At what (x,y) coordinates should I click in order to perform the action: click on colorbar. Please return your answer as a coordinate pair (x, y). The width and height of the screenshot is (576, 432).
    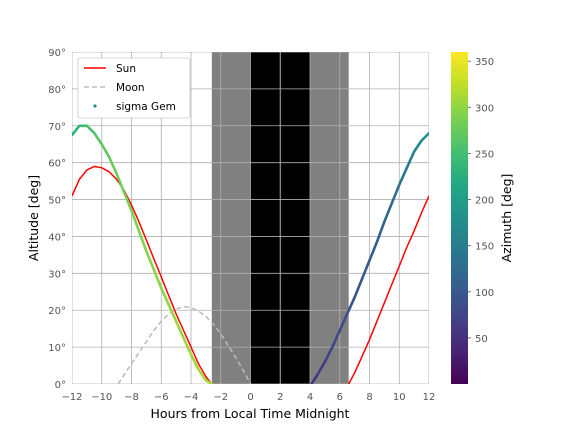
    Looking at the image, I should click on (459, 218).